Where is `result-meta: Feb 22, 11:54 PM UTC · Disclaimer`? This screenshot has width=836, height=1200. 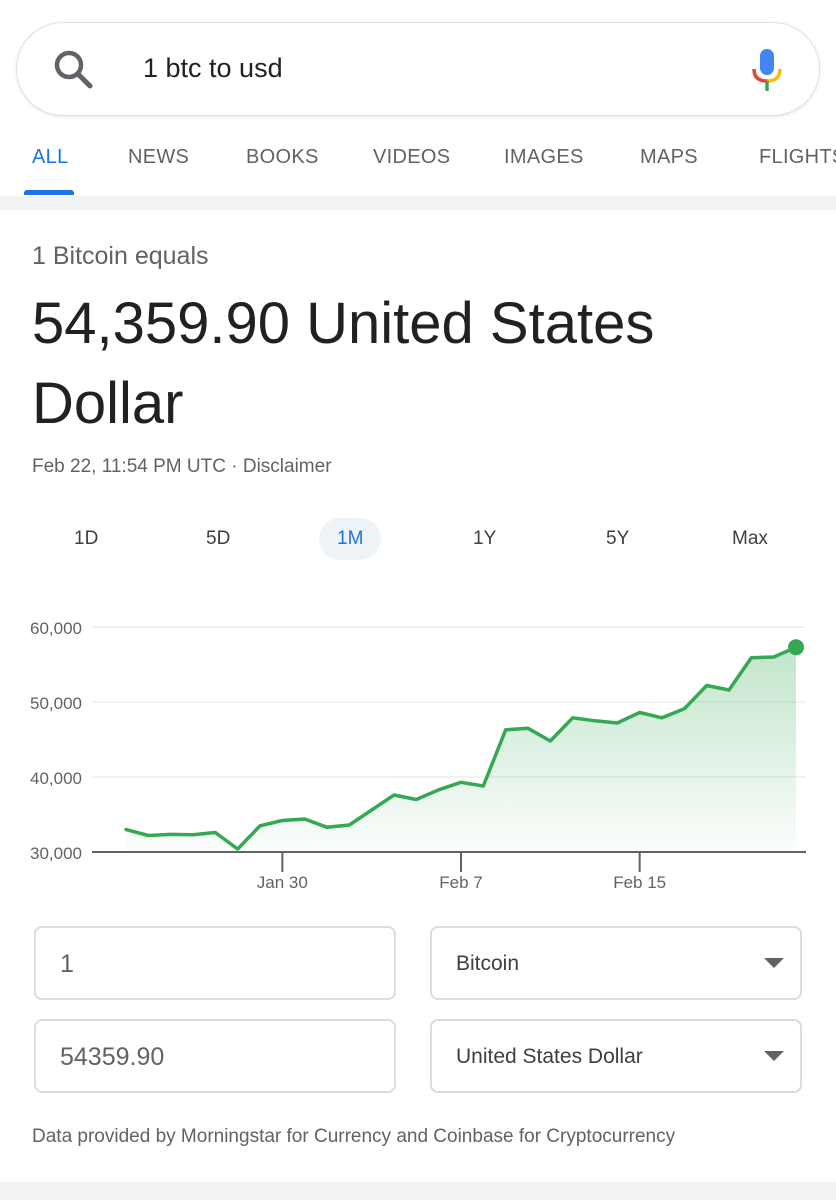 result-meta: Feb 22, 11:54 PM UTC · Disclaimer is located at coordinates (182, 467).